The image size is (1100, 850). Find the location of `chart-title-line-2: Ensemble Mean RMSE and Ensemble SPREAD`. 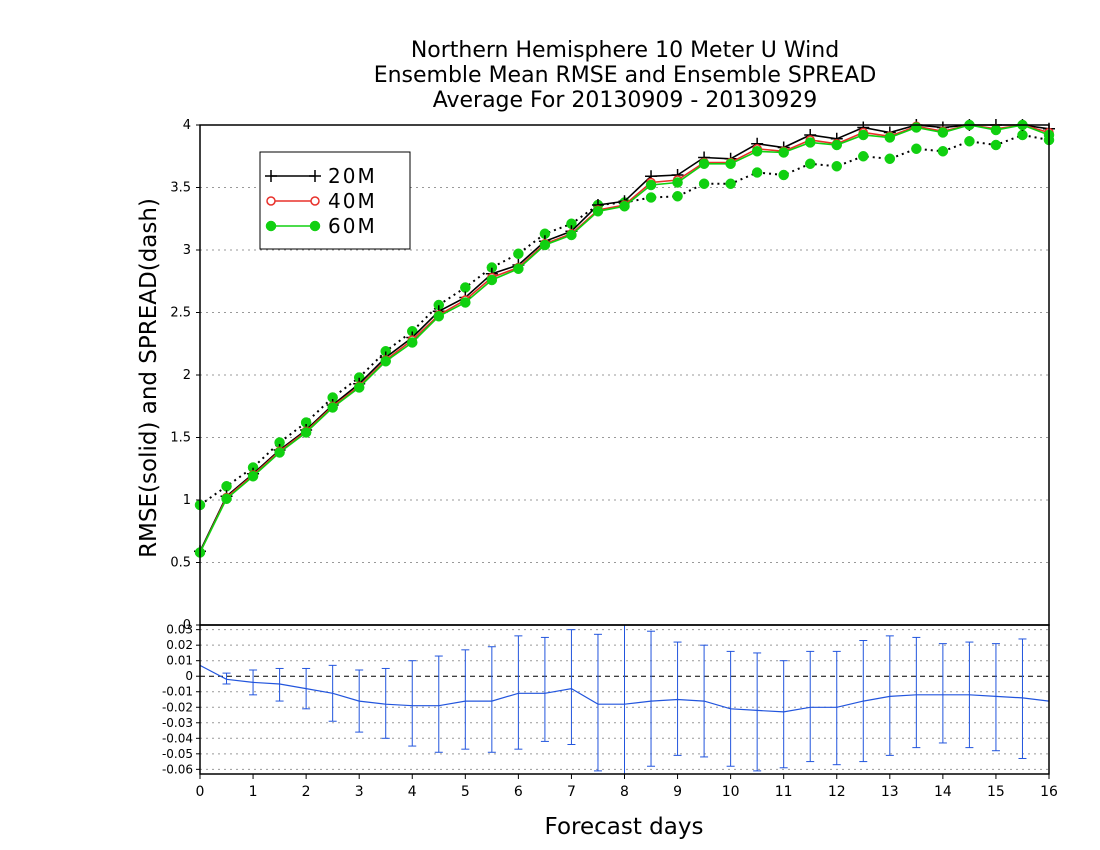

chart-title-line-2: Ensemble Mean RMSE and Ensemble SPREAD is located at coordinates (625, 75).